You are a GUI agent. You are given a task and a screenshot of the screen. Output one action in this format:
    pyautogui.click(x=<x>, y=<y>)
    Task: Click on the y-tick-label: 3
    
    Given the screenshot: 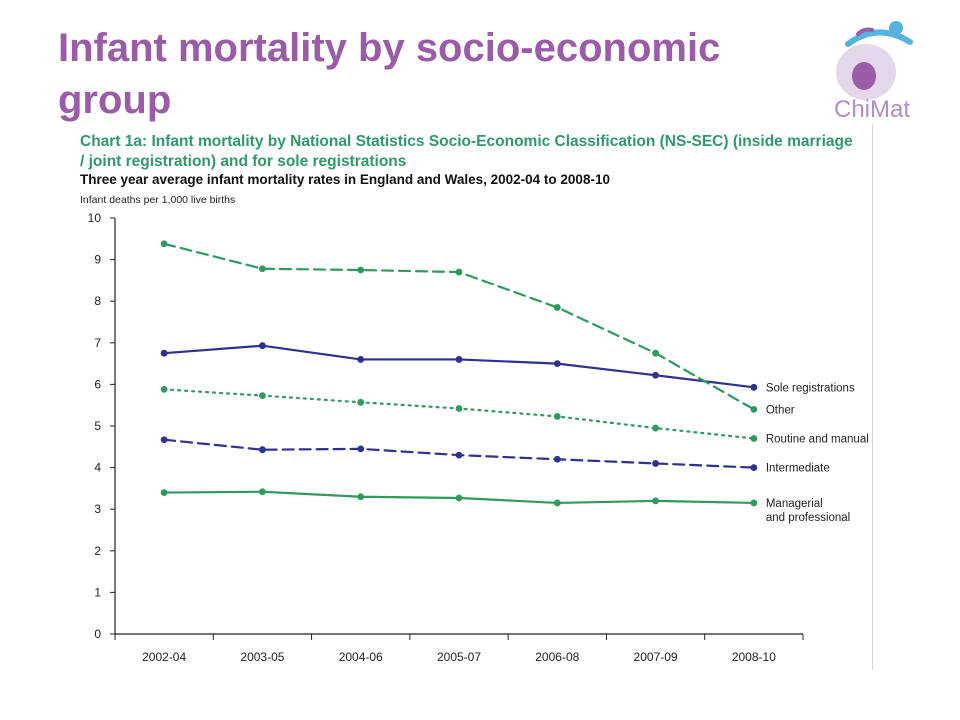 What is the action you would take?
    pyautogui.click(x=97, y=509)
    